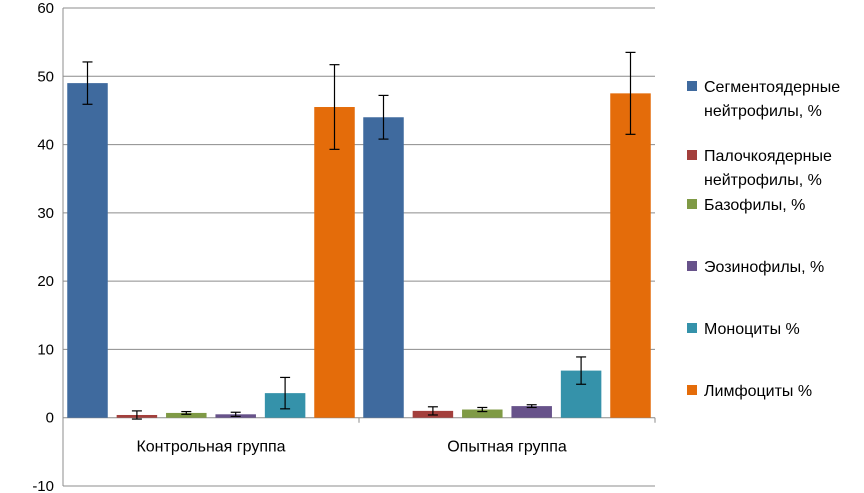 Image resolution: width=864 pixels, height=493 pixels. I want to click on x-category-label: Опытная группа, so click(507, 447).